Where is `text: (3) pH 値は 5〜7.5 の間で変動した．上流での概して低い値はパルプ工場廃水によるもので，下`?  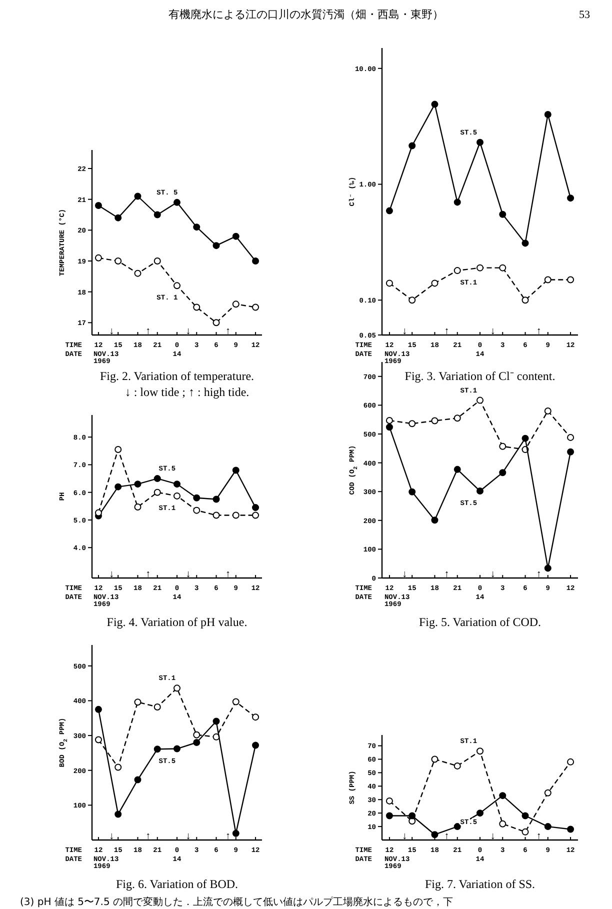 text: (3) pH 値は 5〜7.5 の間で変動した．上流での概して低い値はパルプ工場廃水によるもので，下 is located at coordinates (237, 902).